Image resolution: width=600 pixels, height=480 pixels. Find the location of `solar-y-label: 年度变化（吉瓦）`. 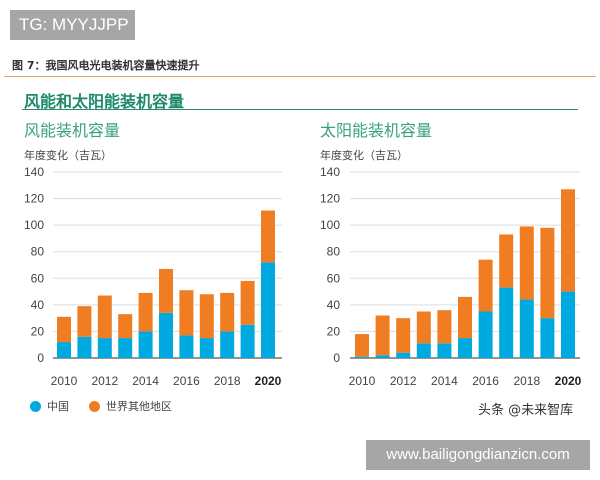

solar-y-label: 年度变化（吉瓦） is located at coordinates (364, 155).